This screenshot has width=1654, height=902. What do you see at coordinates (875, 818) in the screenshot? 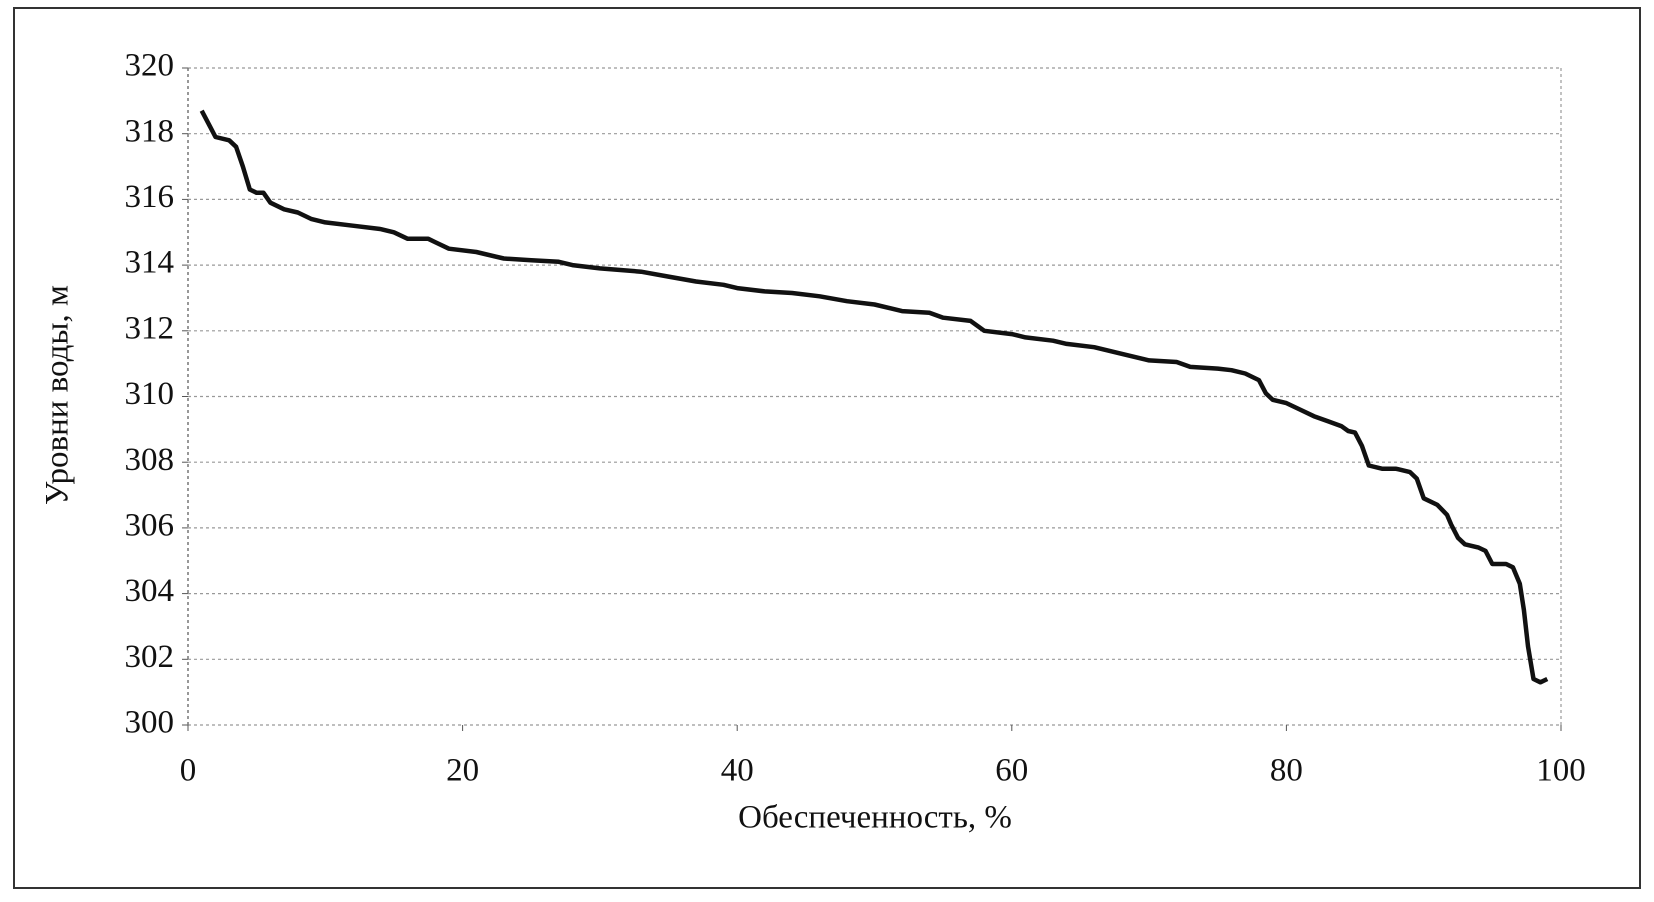
I see `x-axis-label: Обеспеченность, %` at bounding box center [875, 818].